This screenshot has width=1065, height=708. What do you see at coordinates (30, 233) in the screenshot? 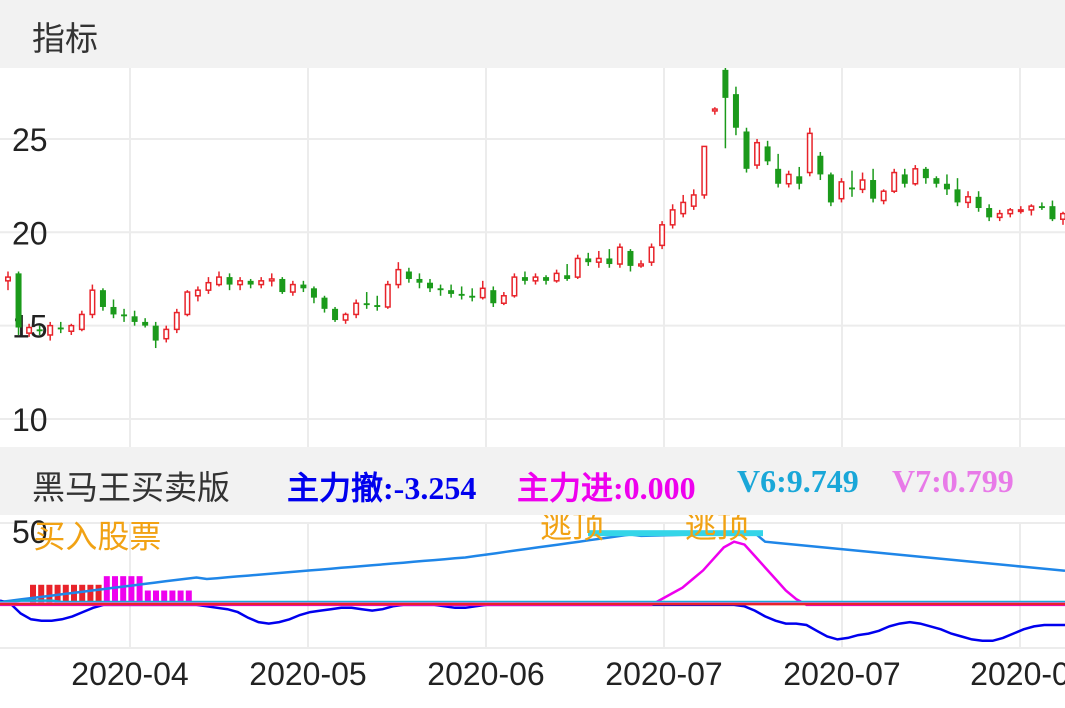
I see `y-tick-label: 20` at bounding box center [30, 233].